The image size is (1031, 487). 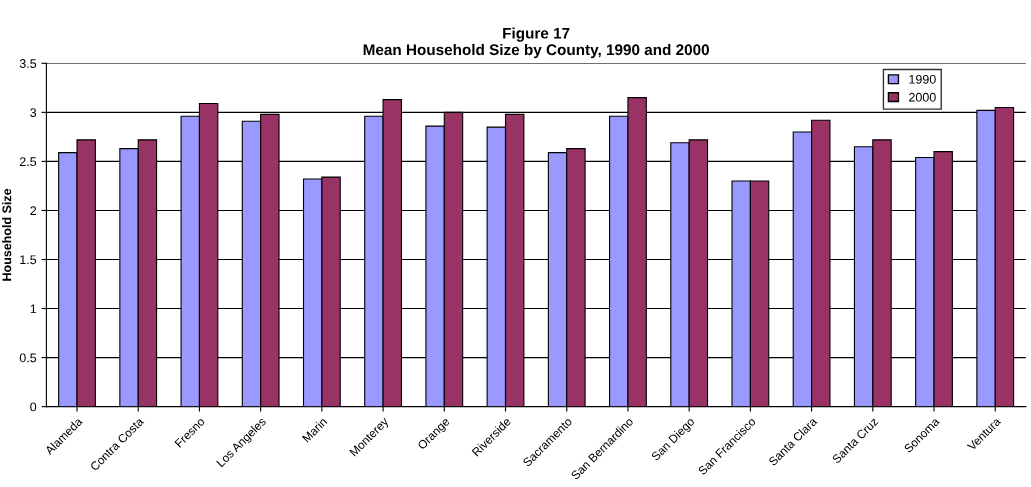 What do you see at coordinates (536, 43) in the screenshot?
I see `chart-title: Figure 17 Mean Household Size by County, 1990 and 2000` at bounding box center [536, 43].